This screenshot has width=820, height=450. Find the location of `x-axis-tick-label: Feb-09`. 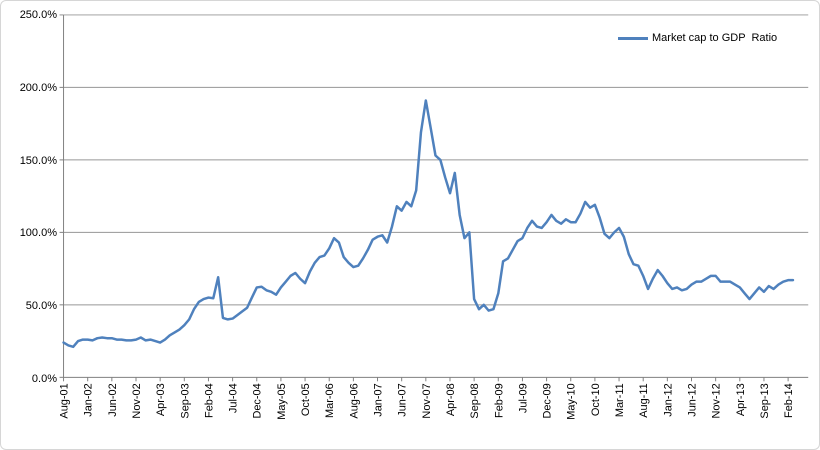

x-axis-tick-label: Feb-09 is located at coordinates (499, 400).